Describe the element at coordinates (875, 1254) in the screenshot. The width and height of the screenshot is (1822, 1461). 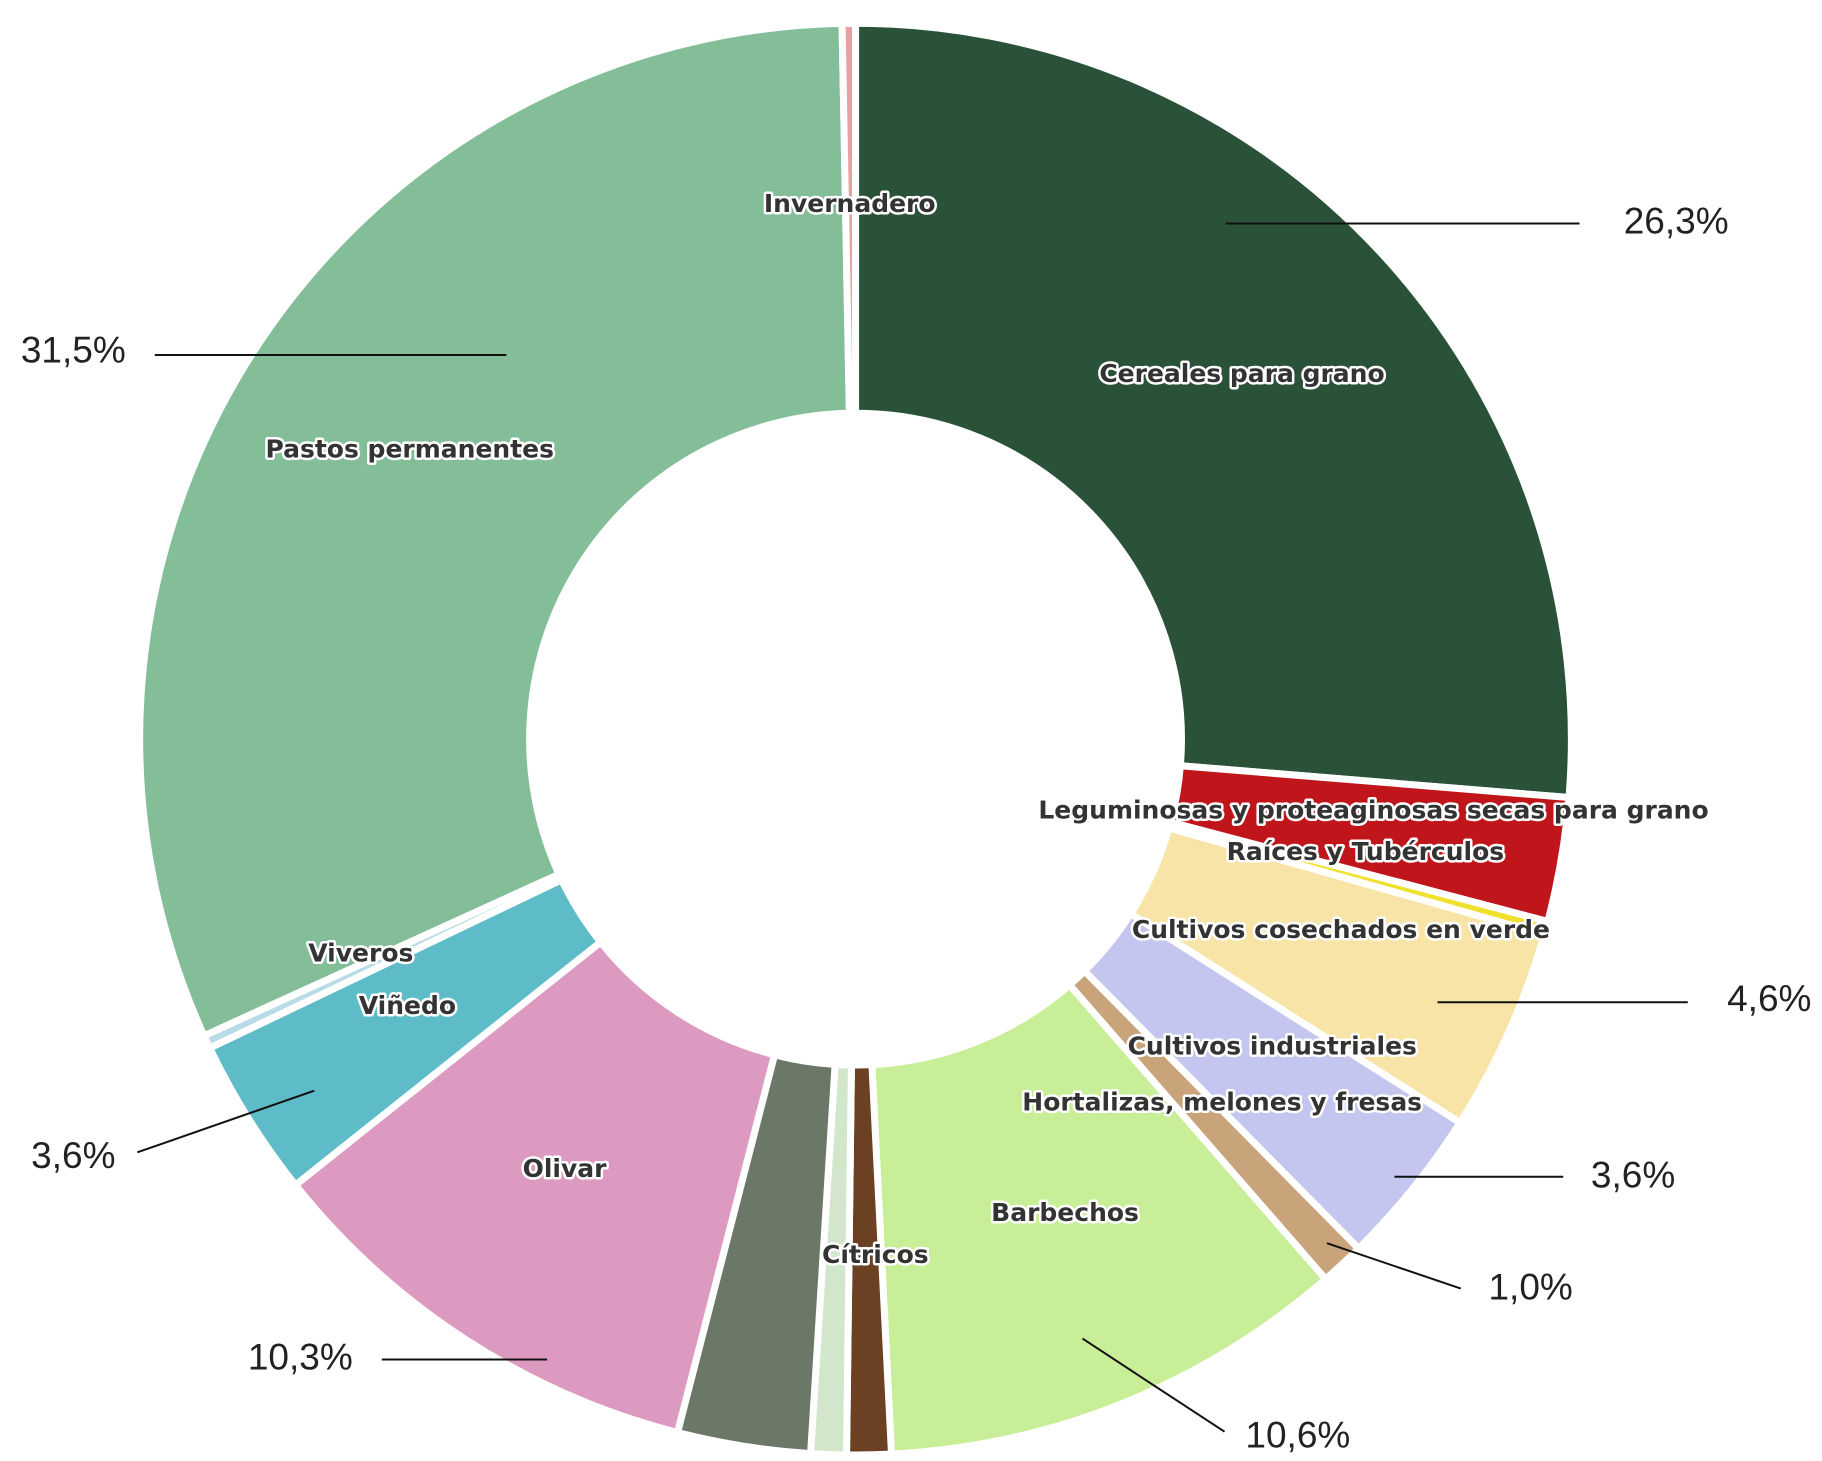
I see `slice-label: Cítricos` at that location.